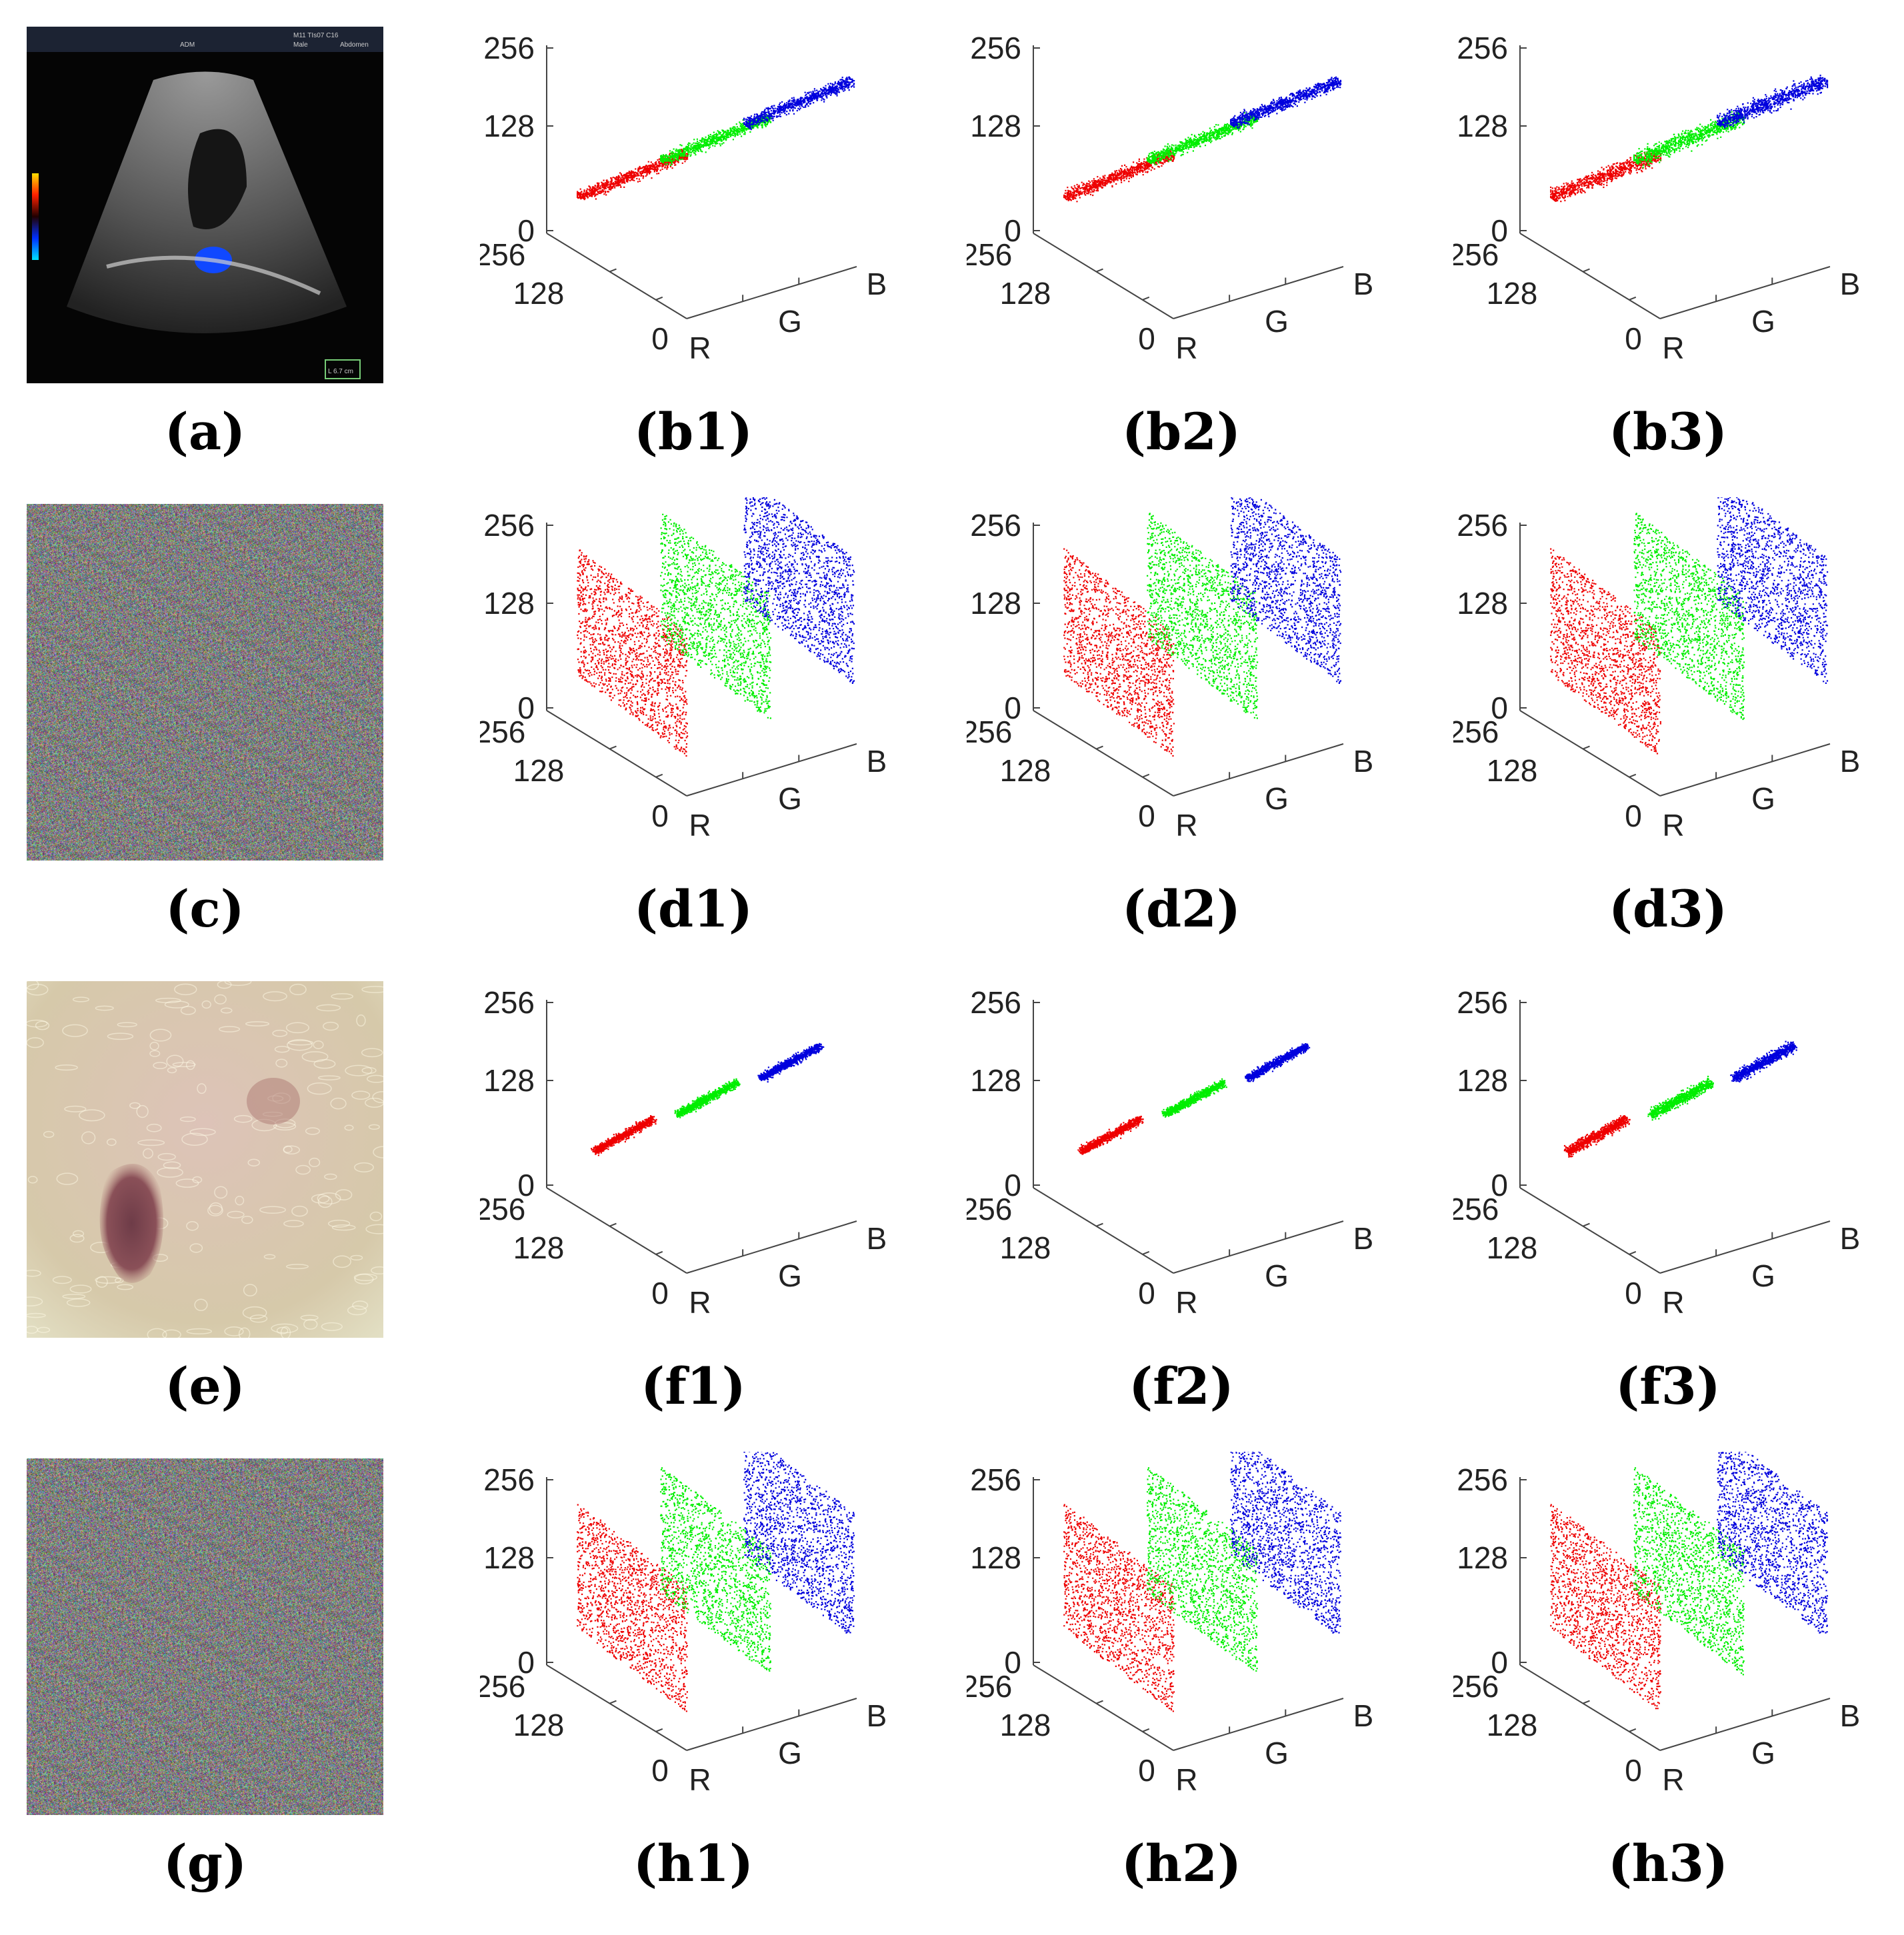  Describe the element at coordinates (205, 205) in the screenshot. I see `ultrasound-image: M11 TIs07 C16 ADM Male Abdomen L 6.7 cm` at that location.